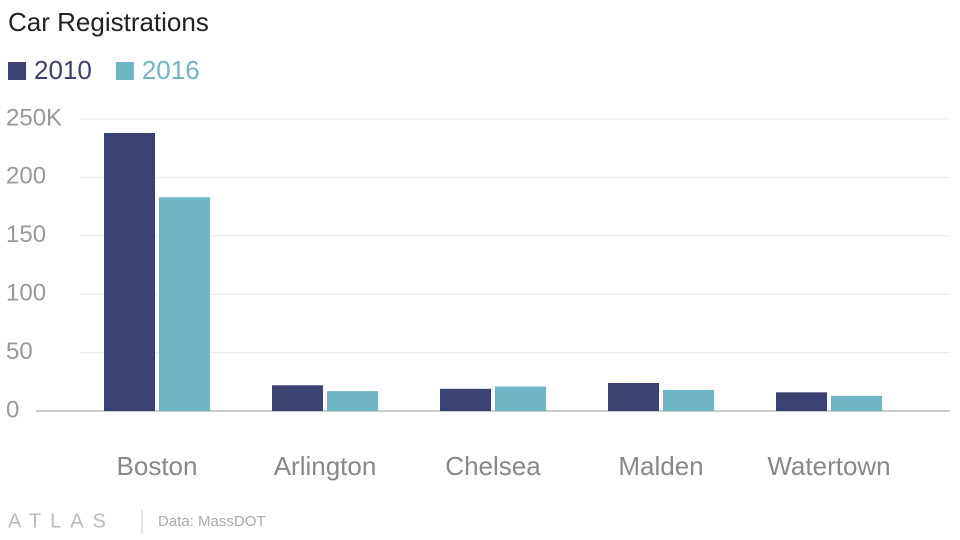  Describe the element at coordinates (157, 466) in the screenshot. I see `x-tick-label: Boston` at that location.